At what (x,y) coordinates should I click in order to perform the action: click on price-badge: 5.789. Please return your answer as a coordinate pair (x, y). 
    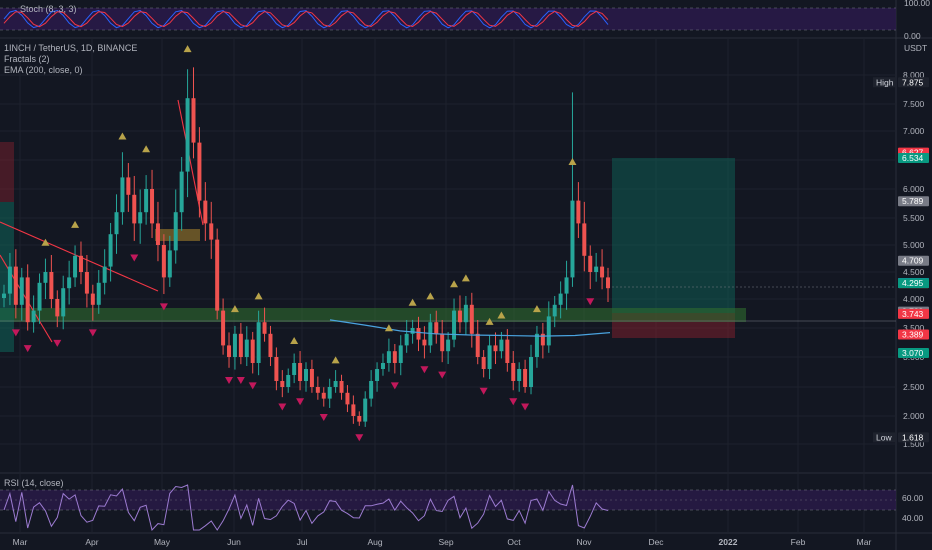
    Looking at the image, I should click on (913, 201).